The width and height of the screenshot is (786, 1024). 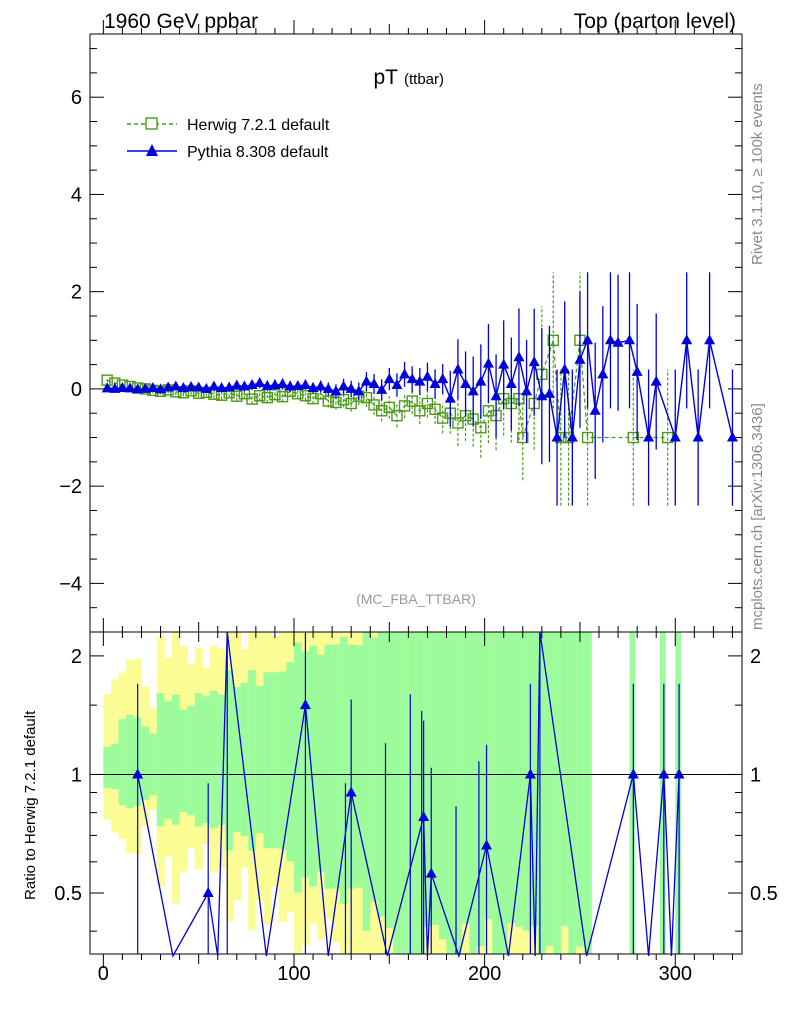 I want to click on ratio-ylabel: Ratio to Herwig 7.2.1 default, so click(x=30, y=805).